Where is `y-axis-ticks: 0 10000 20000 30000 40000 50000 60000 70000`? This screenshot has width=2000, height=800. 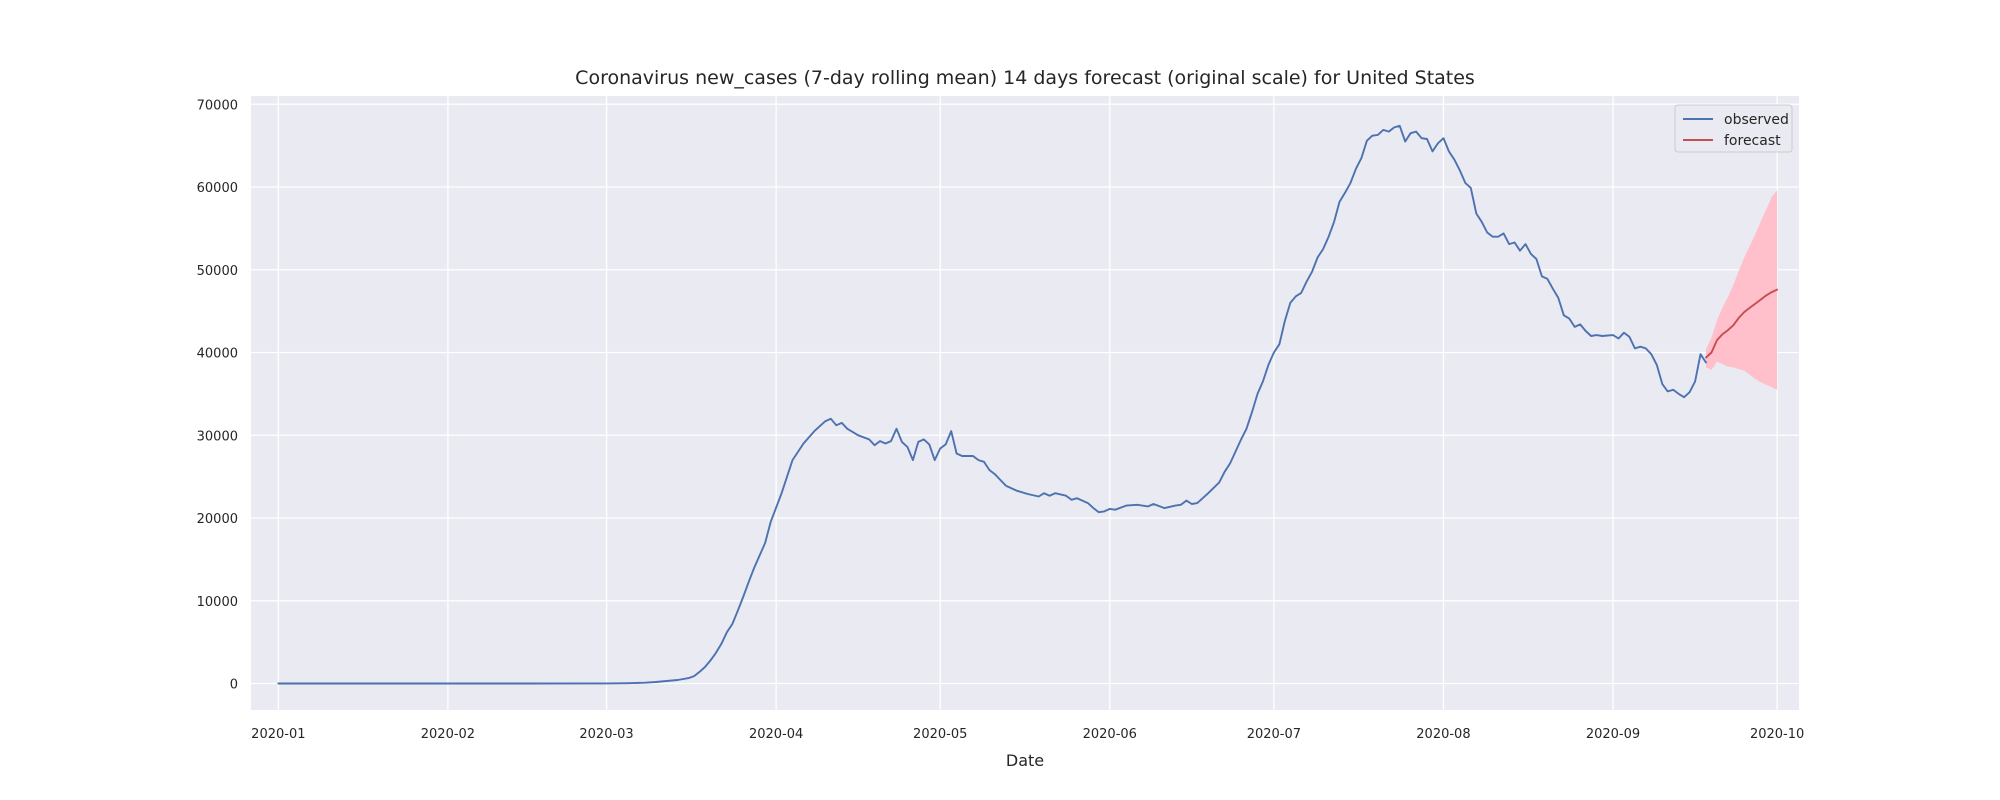
y-axis-ticks: 0 10000 20000 30000 40000 50000 60000 70000 is located at coordinates (217, 395).